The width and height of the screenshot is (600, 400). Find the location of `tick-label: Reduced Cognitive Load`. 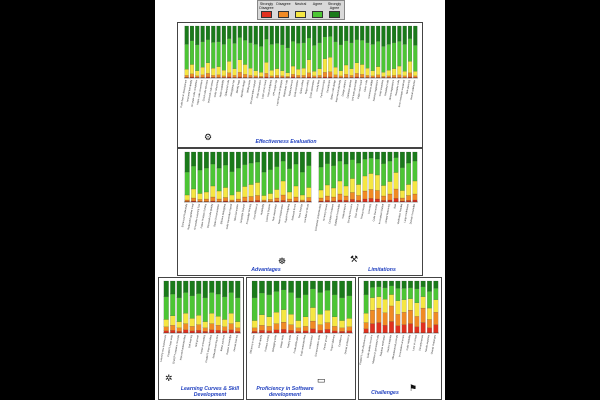

tick-label: Reduced Cognitive Load is located at coordinates (191, 216).